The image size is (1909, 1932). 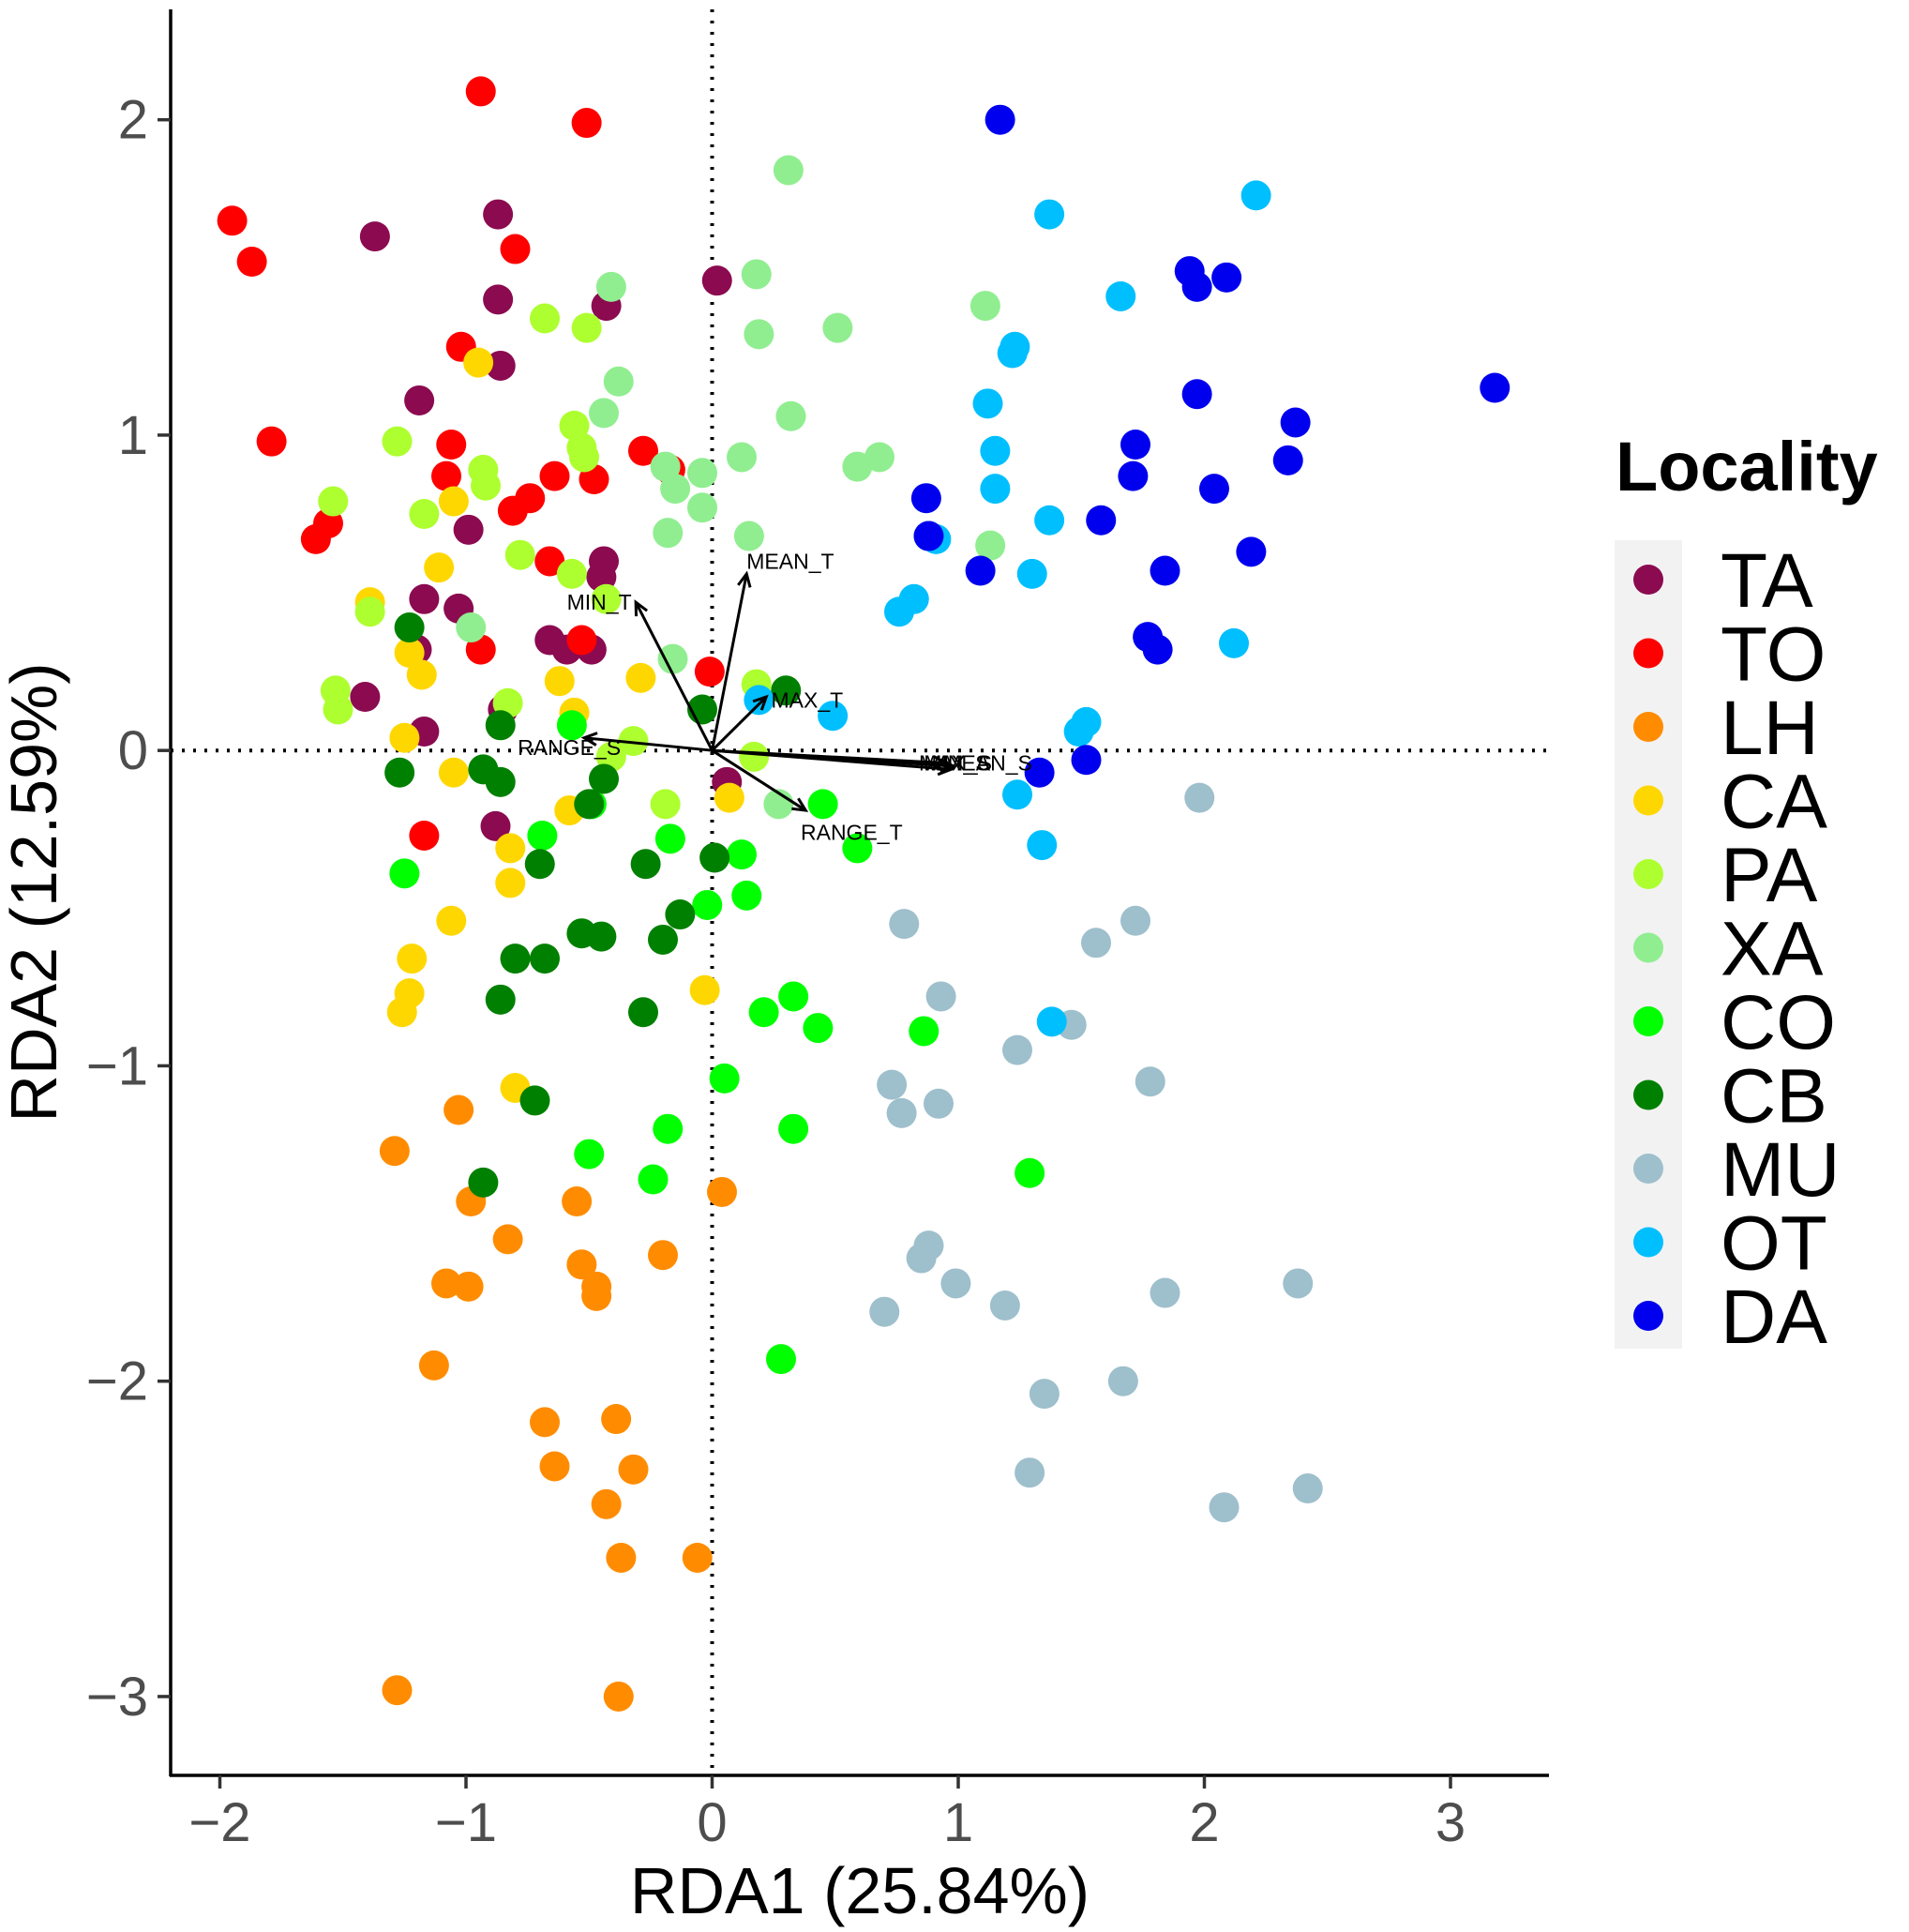 I want to click on legend-key-ta, so click(x=1648, y=580).